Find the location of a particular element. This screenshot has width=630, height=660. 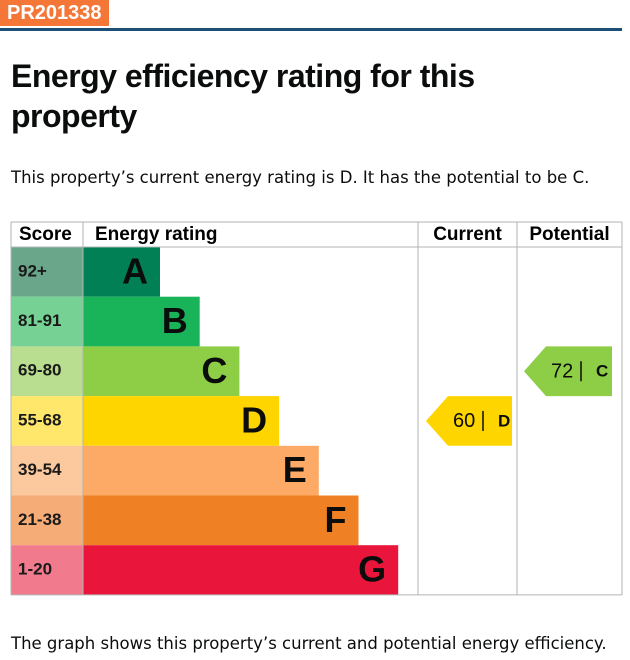

rating-letter: B is located at coordinates (175, 320).